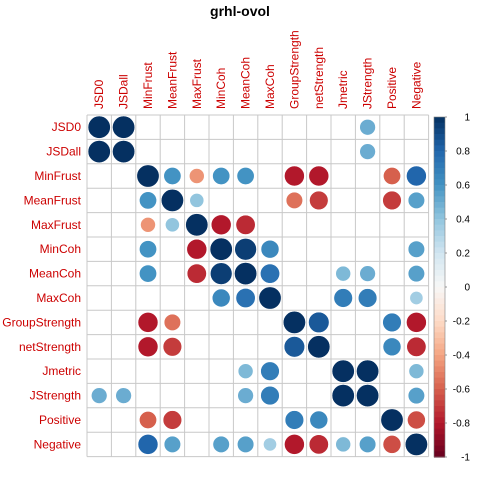 The height and width of the screenshot is (480, 480). What do you see at coordinates (57, 176) in the screenshot?
I see `row-label: MinFrust` at bounding box center [57, 176].